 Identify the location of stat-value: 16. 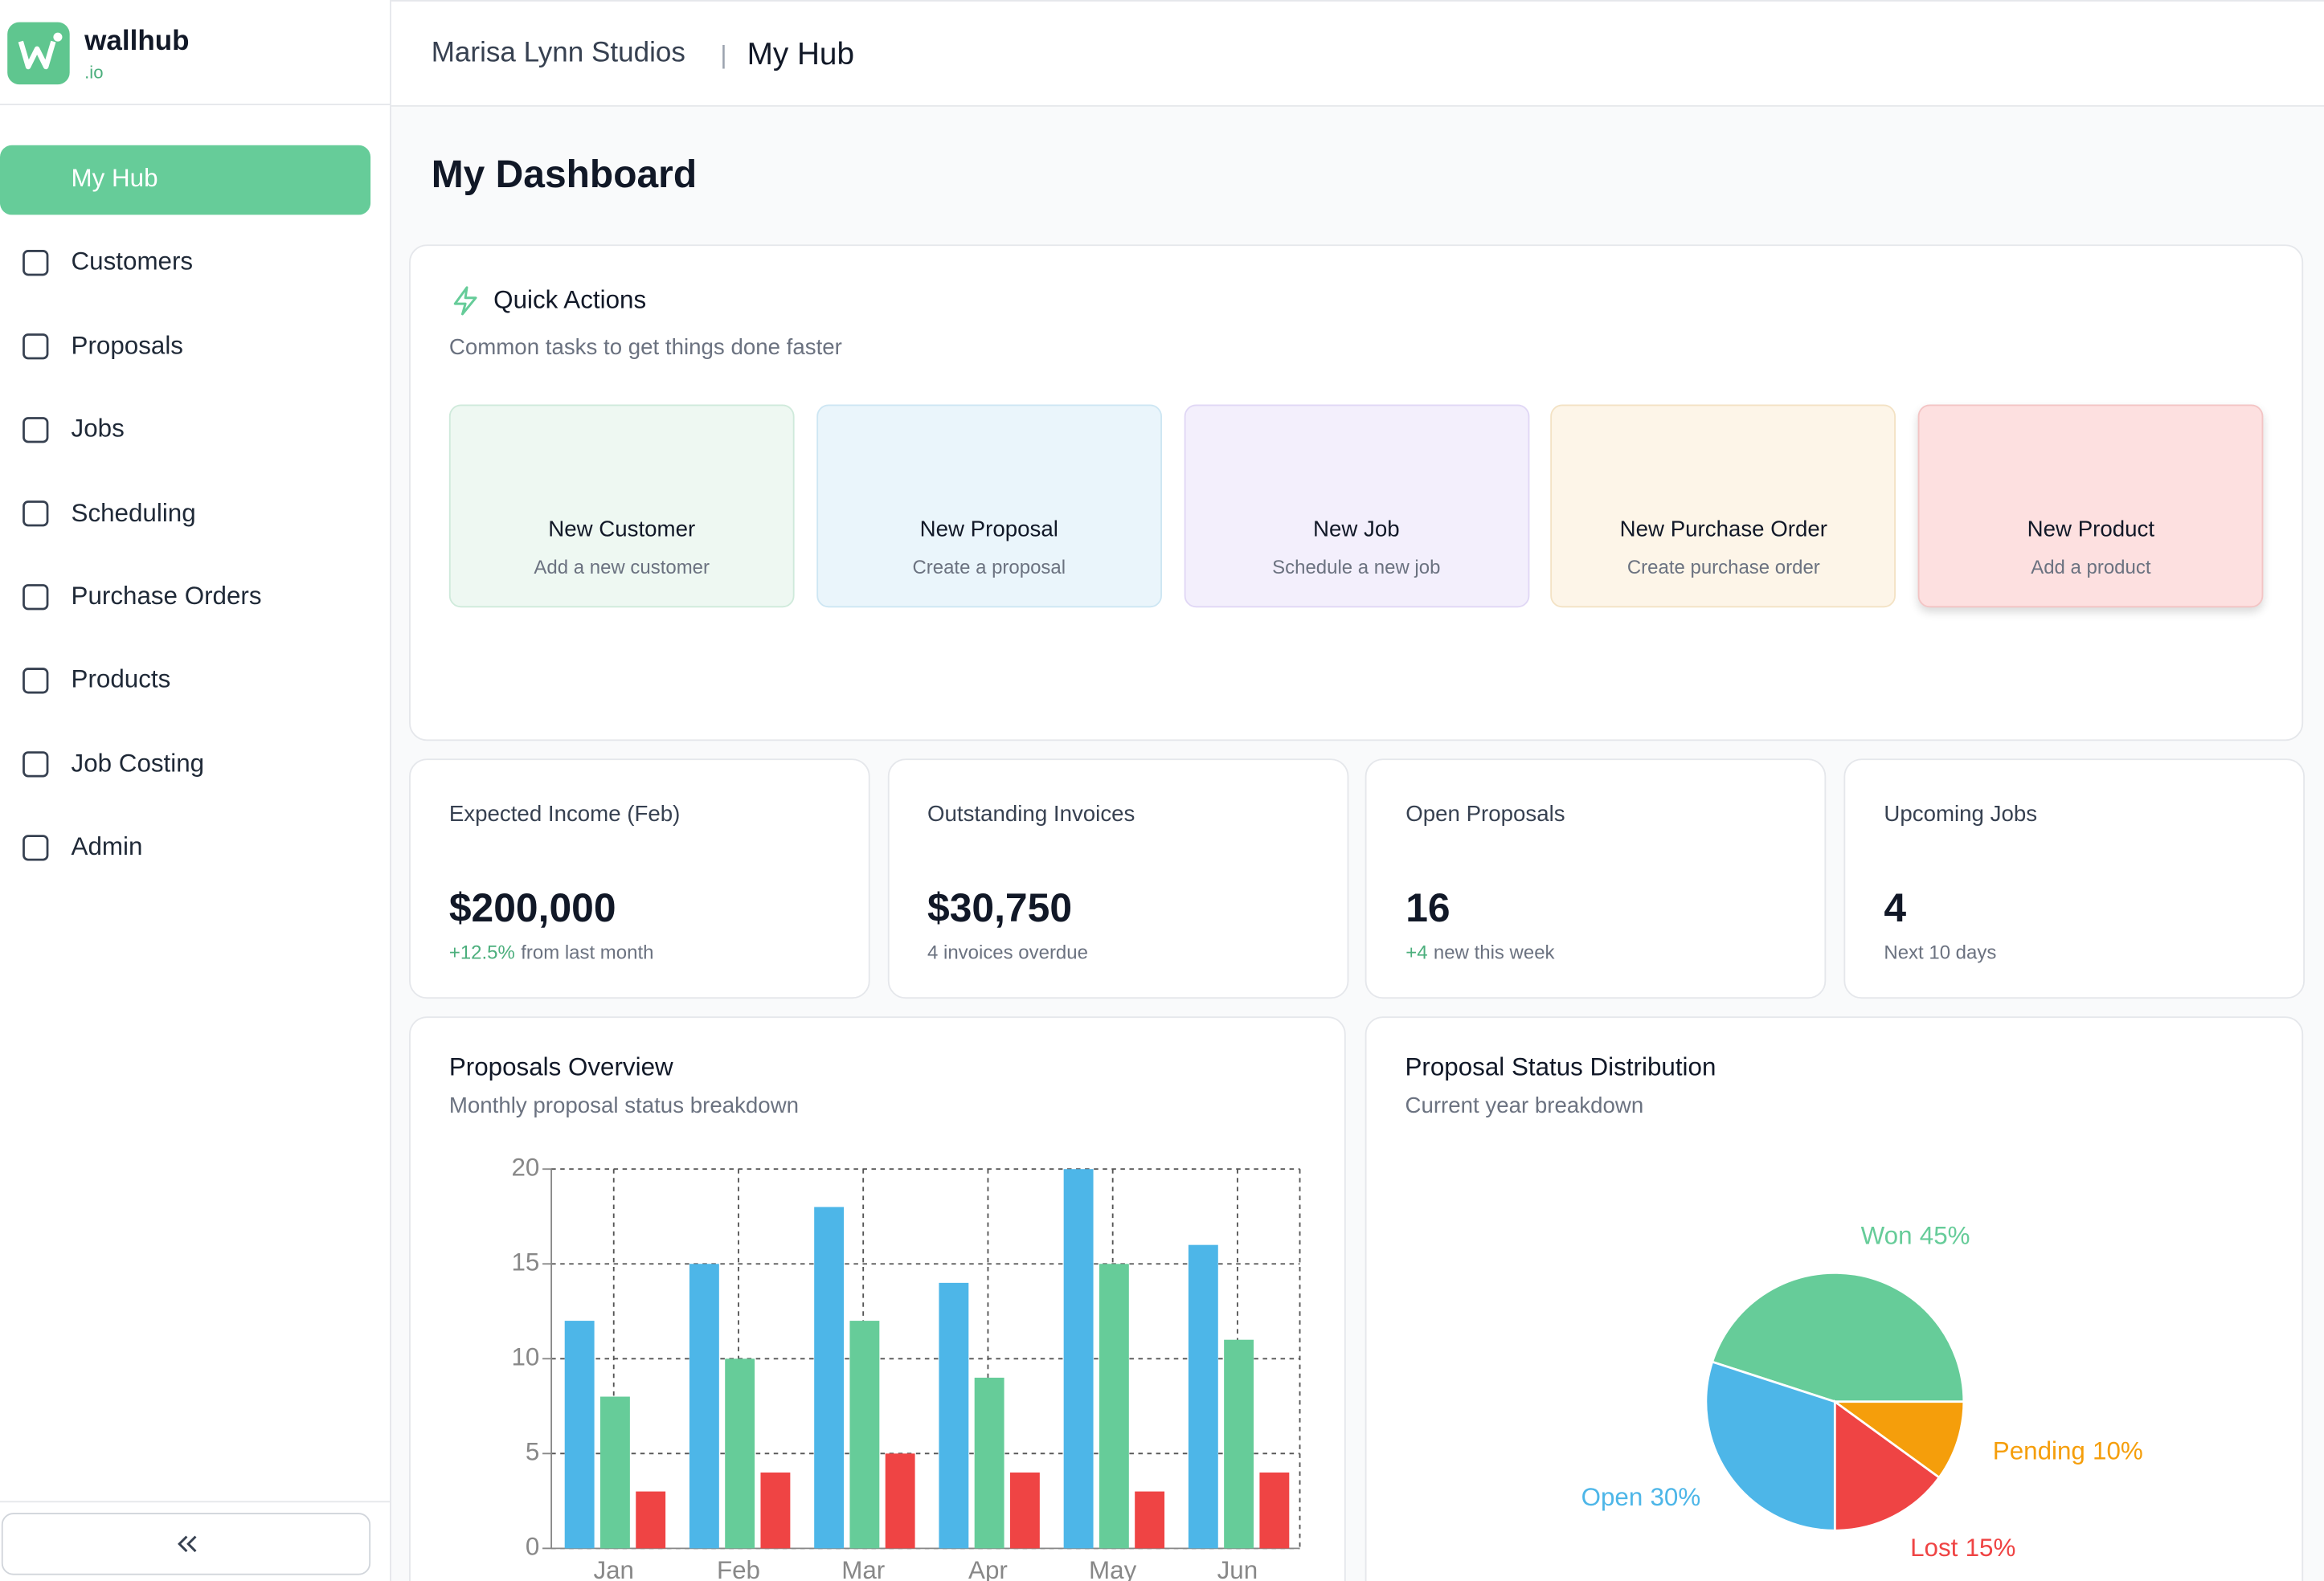
(1428, 908).